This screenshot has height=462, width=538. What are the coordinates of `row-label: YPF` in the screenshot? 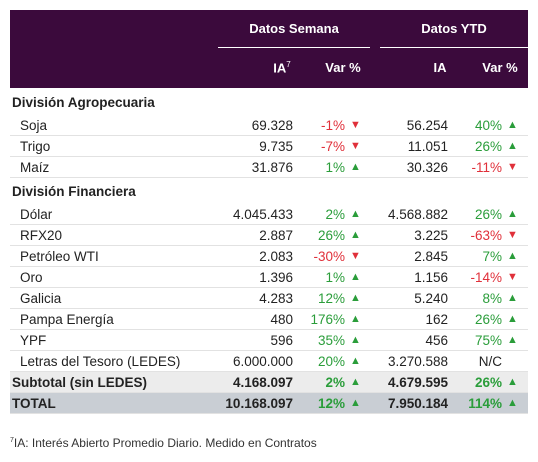 It's located at (33, 340).